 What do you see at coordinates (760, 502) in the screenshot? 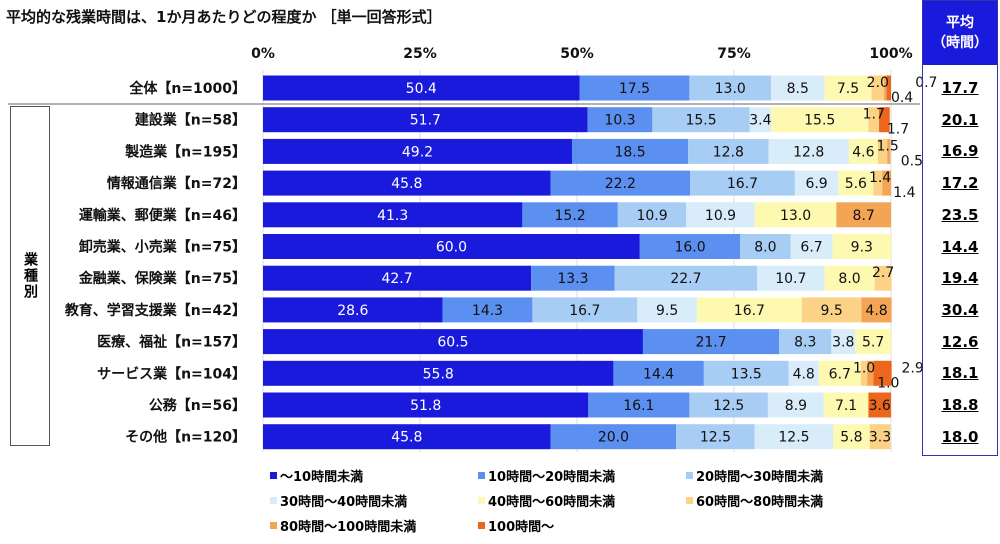
I see `legend-label: 60時間～80時間未満` at bounding box center [760, 502].